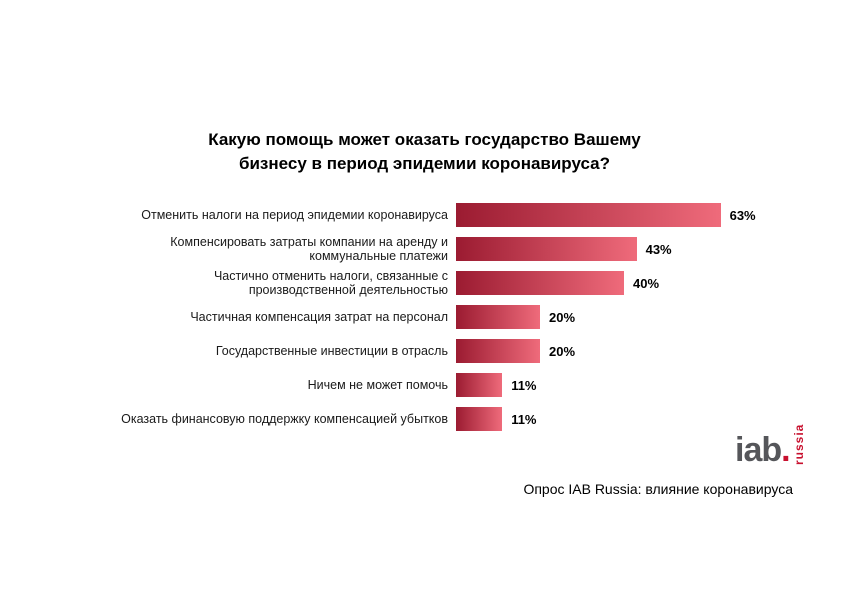 The width and height of the screenshot is (849, 600). I want to click on bar-value-label: 63%, so click(742, 215).